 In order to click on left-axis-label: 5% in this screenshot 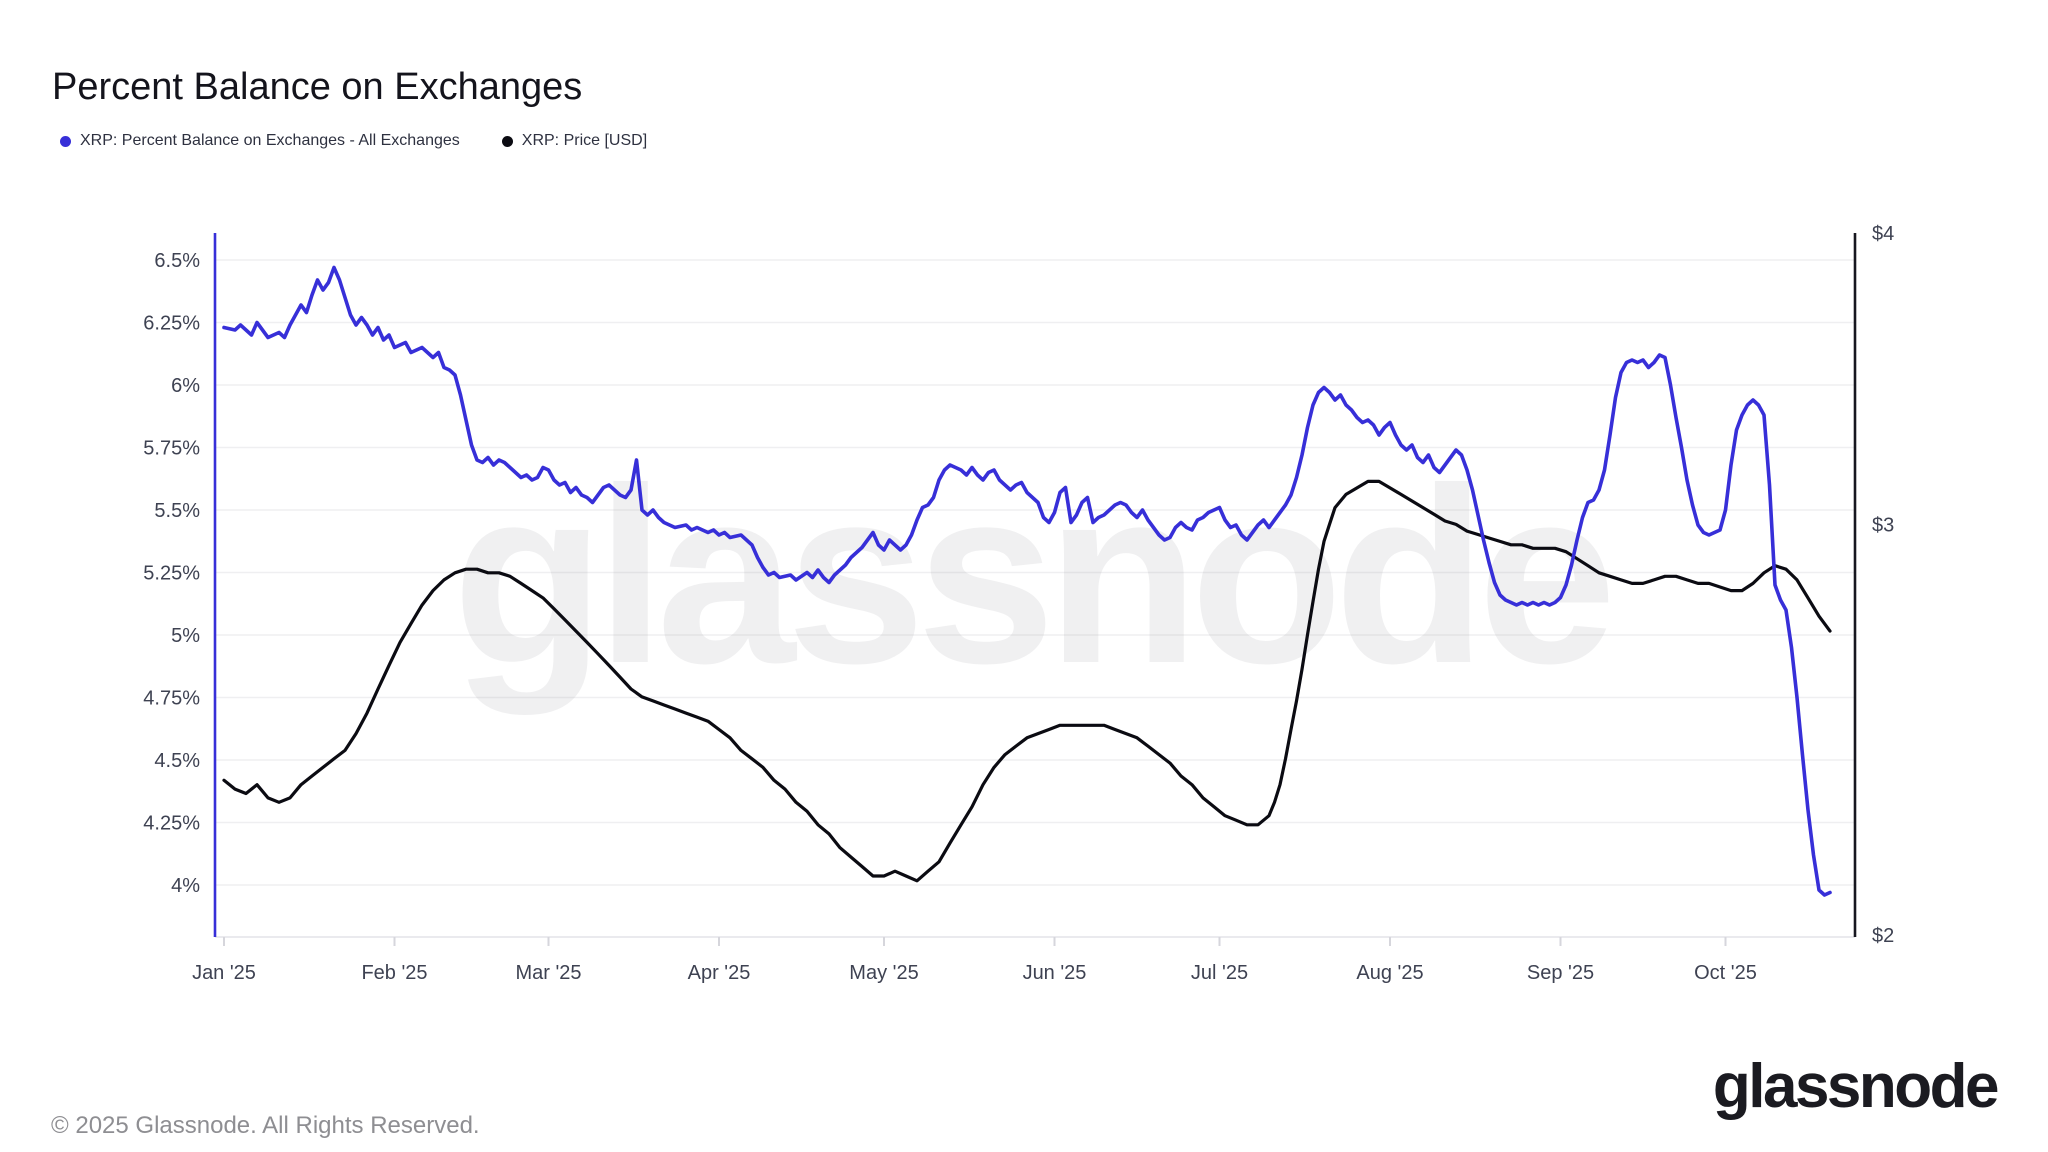, I will do `click(185, 636)`.